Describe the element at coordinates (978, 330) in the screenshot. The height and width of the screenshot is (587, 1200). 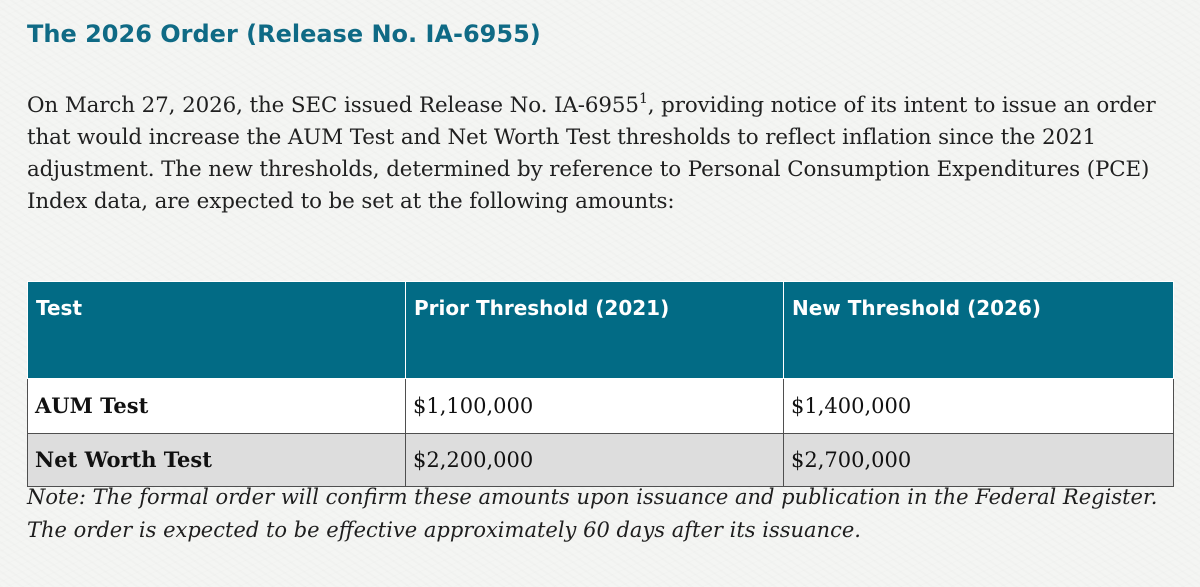
I see `header-new-threshold: New Threshold (2026)` at that location.